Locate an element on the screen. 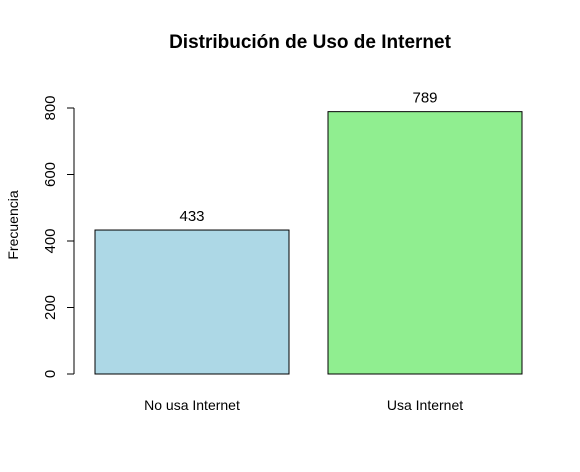  category-labels-group: No usa Internet Usa Internet is located at coordinates (303, 405).